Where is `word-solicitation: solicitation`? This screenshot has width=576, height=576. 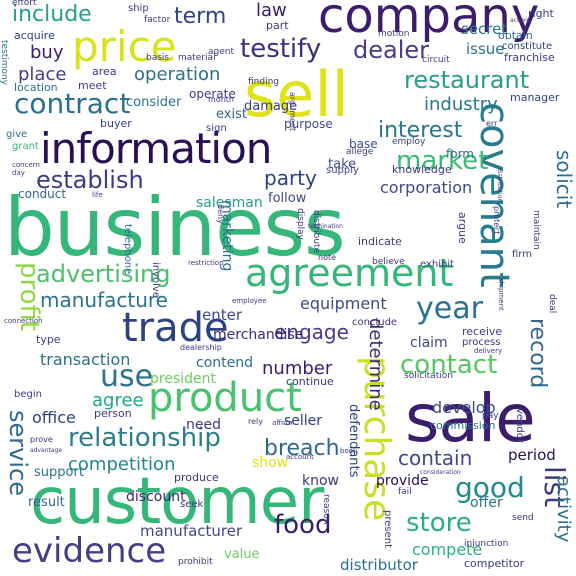
word-solicitation: solicitation is located at coordinates (428, 376).